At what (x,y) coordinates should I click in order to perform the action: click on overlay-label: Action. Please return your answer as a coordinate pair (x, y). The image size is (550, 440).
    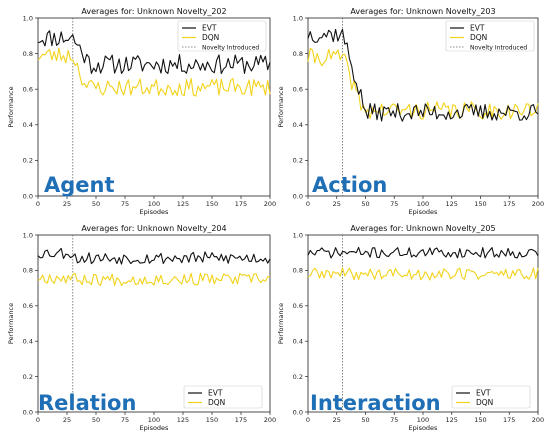
    Looking at the image, I should click on (349, 185).